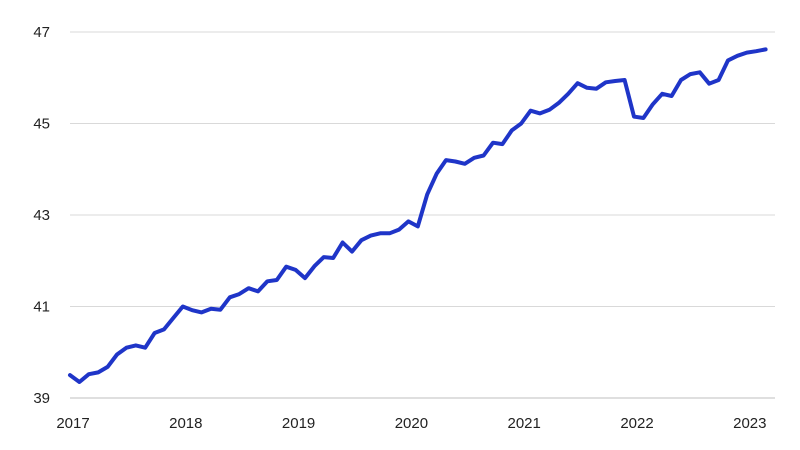 The image size is (800, 450). I want to click on x-tick-label: 2023, so click(749, 423).